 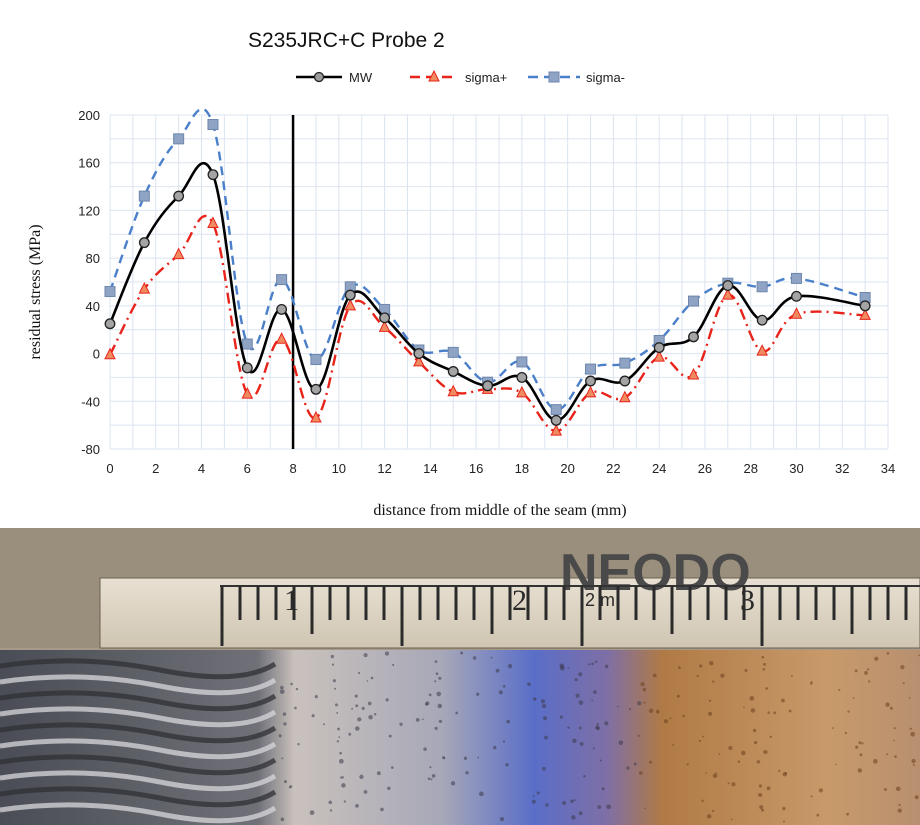 What do you see at coordinates (89, 115) in the screenshot?
I see `y-tick-label: 200` at bounding box center [89, 115].